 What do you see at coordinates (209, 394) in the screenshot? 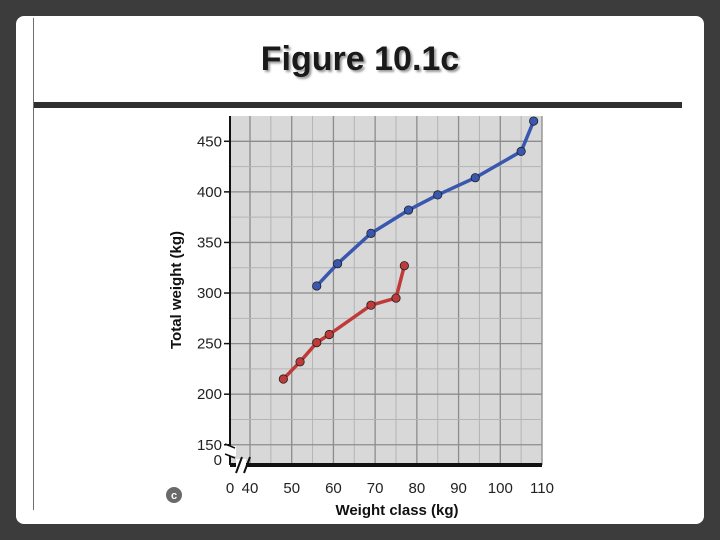
I see `y-tick-label: 200` at bounding box center [209, 394].